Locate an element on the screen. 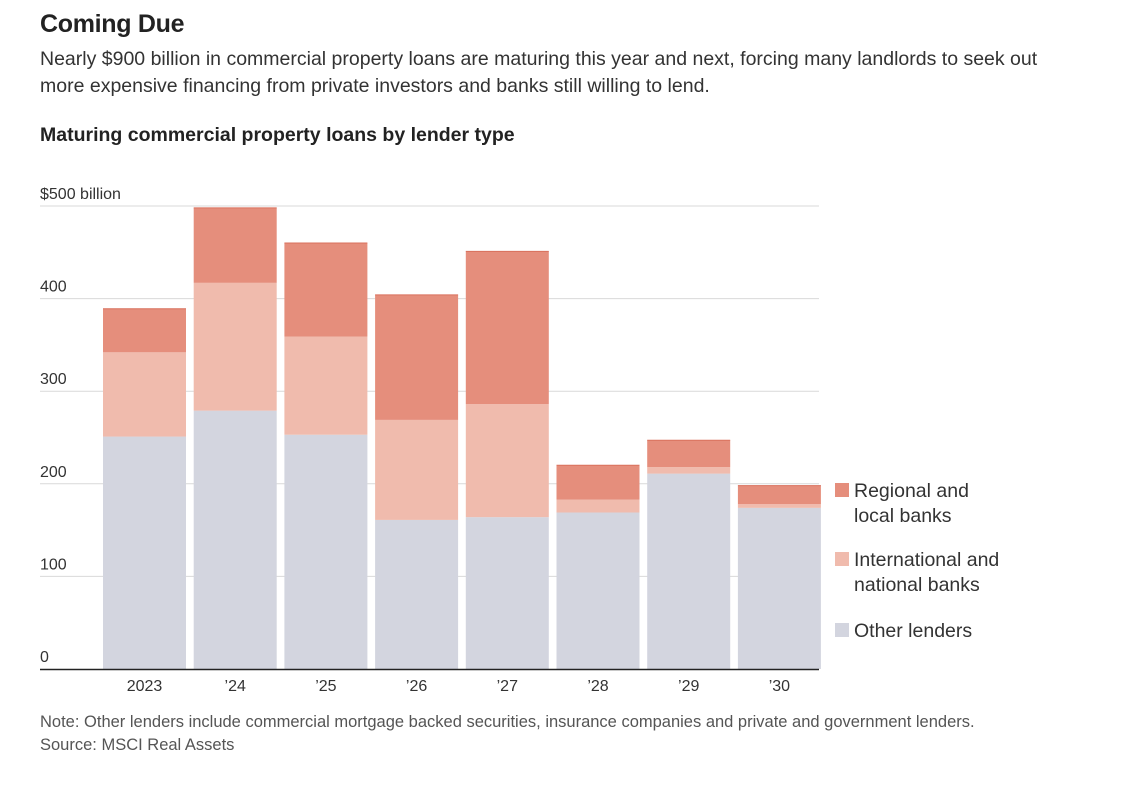  y-tick-label: $500 billion is located at coordinates (80, 194).